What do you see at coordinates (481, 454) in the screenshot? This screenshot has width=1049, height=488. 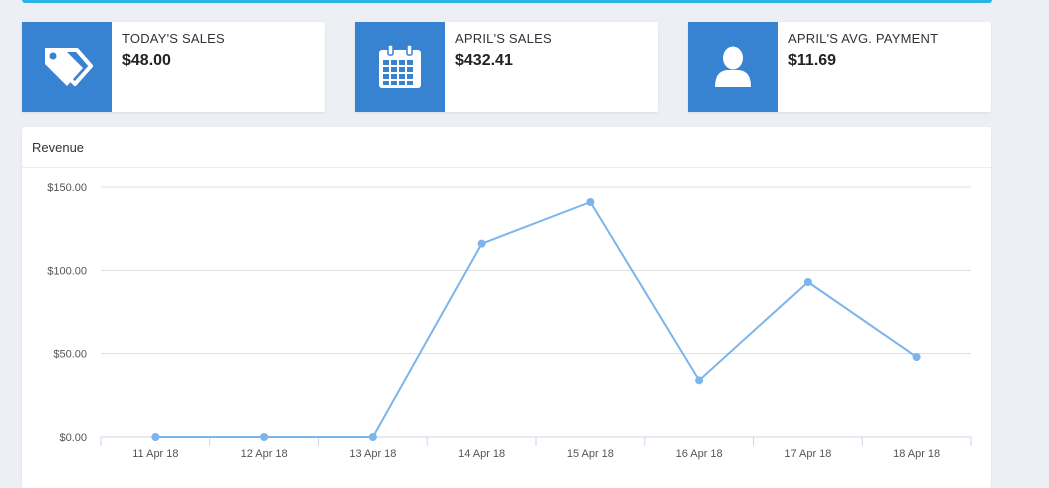 I see `x-tick-label: 14 Apr 18` at bounding box center [481, 454].